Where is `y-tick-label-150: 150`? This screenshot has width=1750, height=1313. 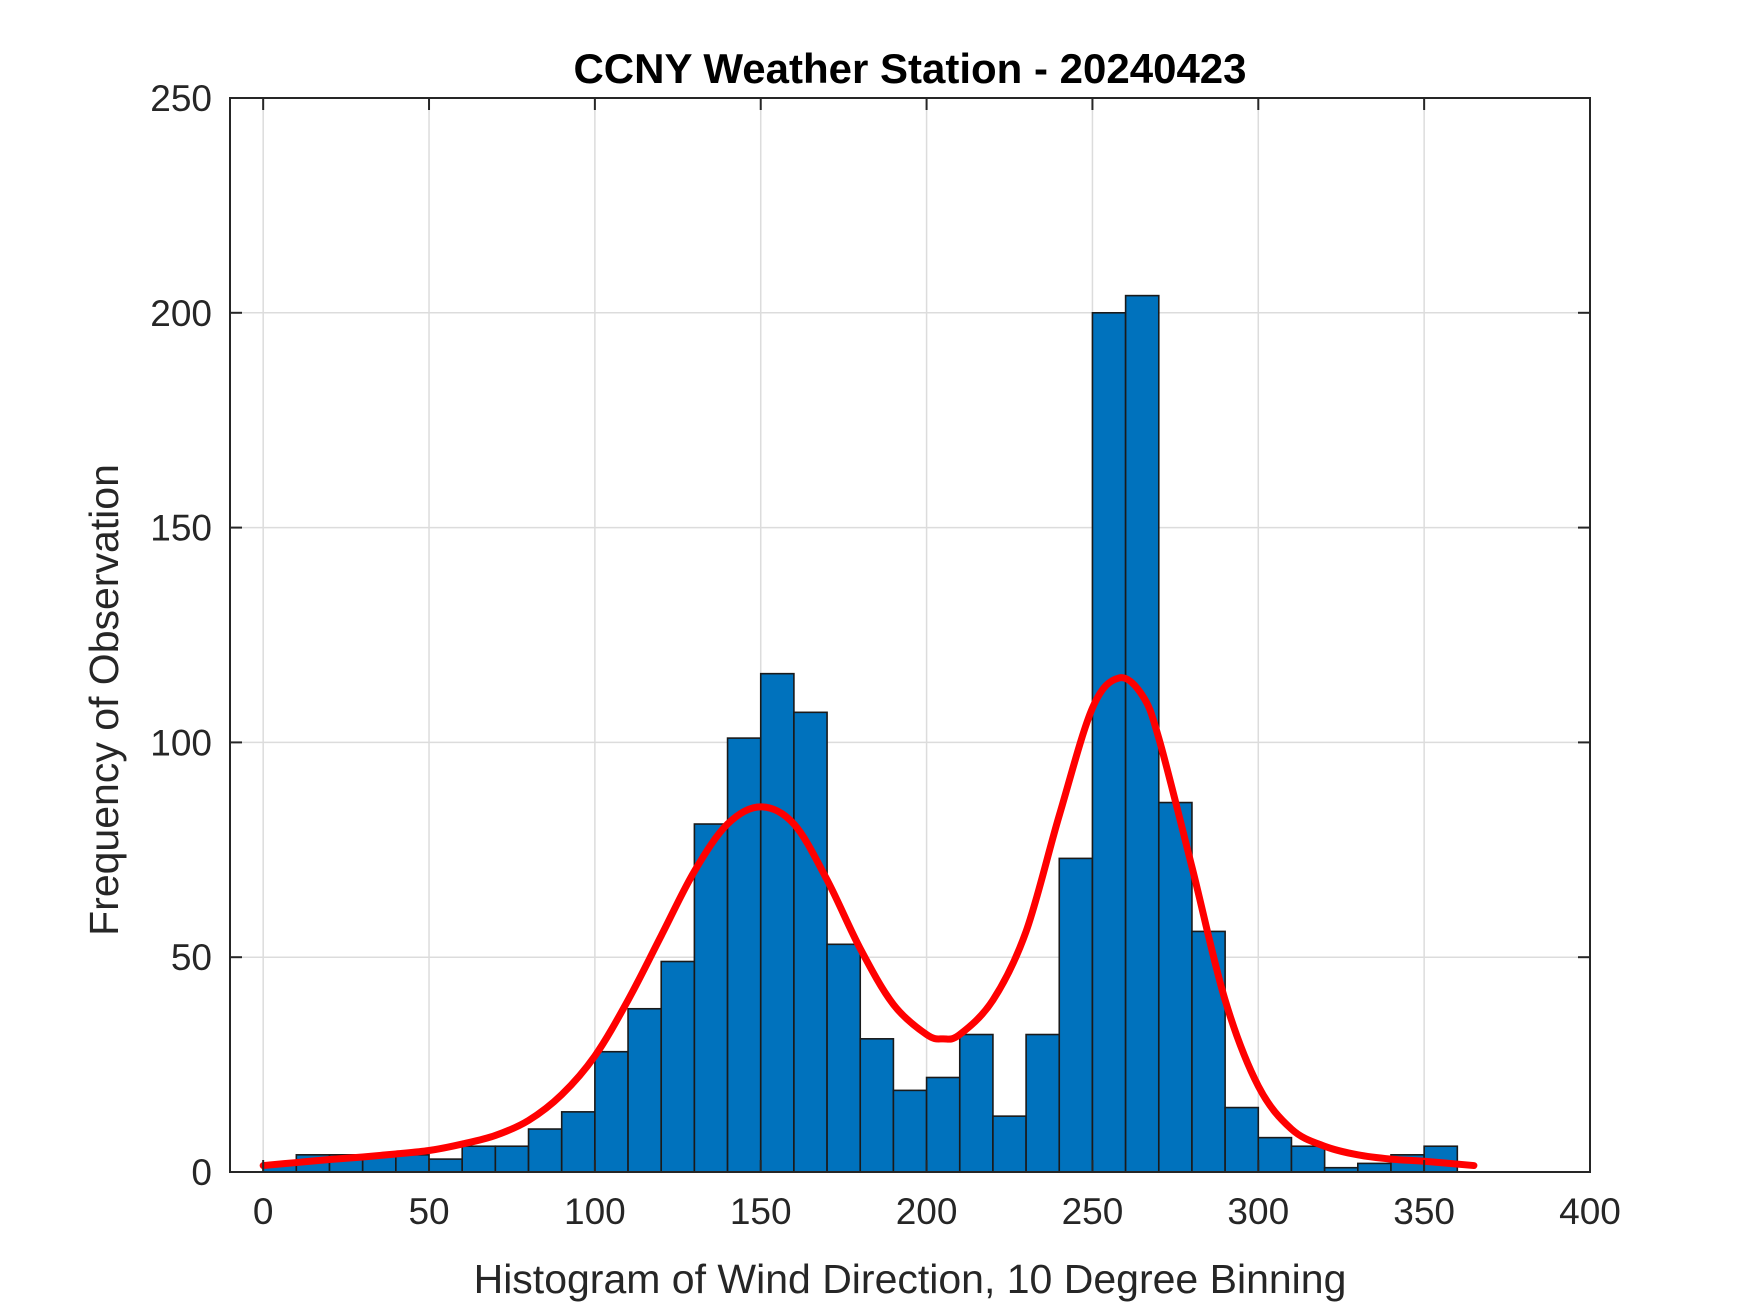
y-tick-label-150: 150 is located at coordinates (181, 528).